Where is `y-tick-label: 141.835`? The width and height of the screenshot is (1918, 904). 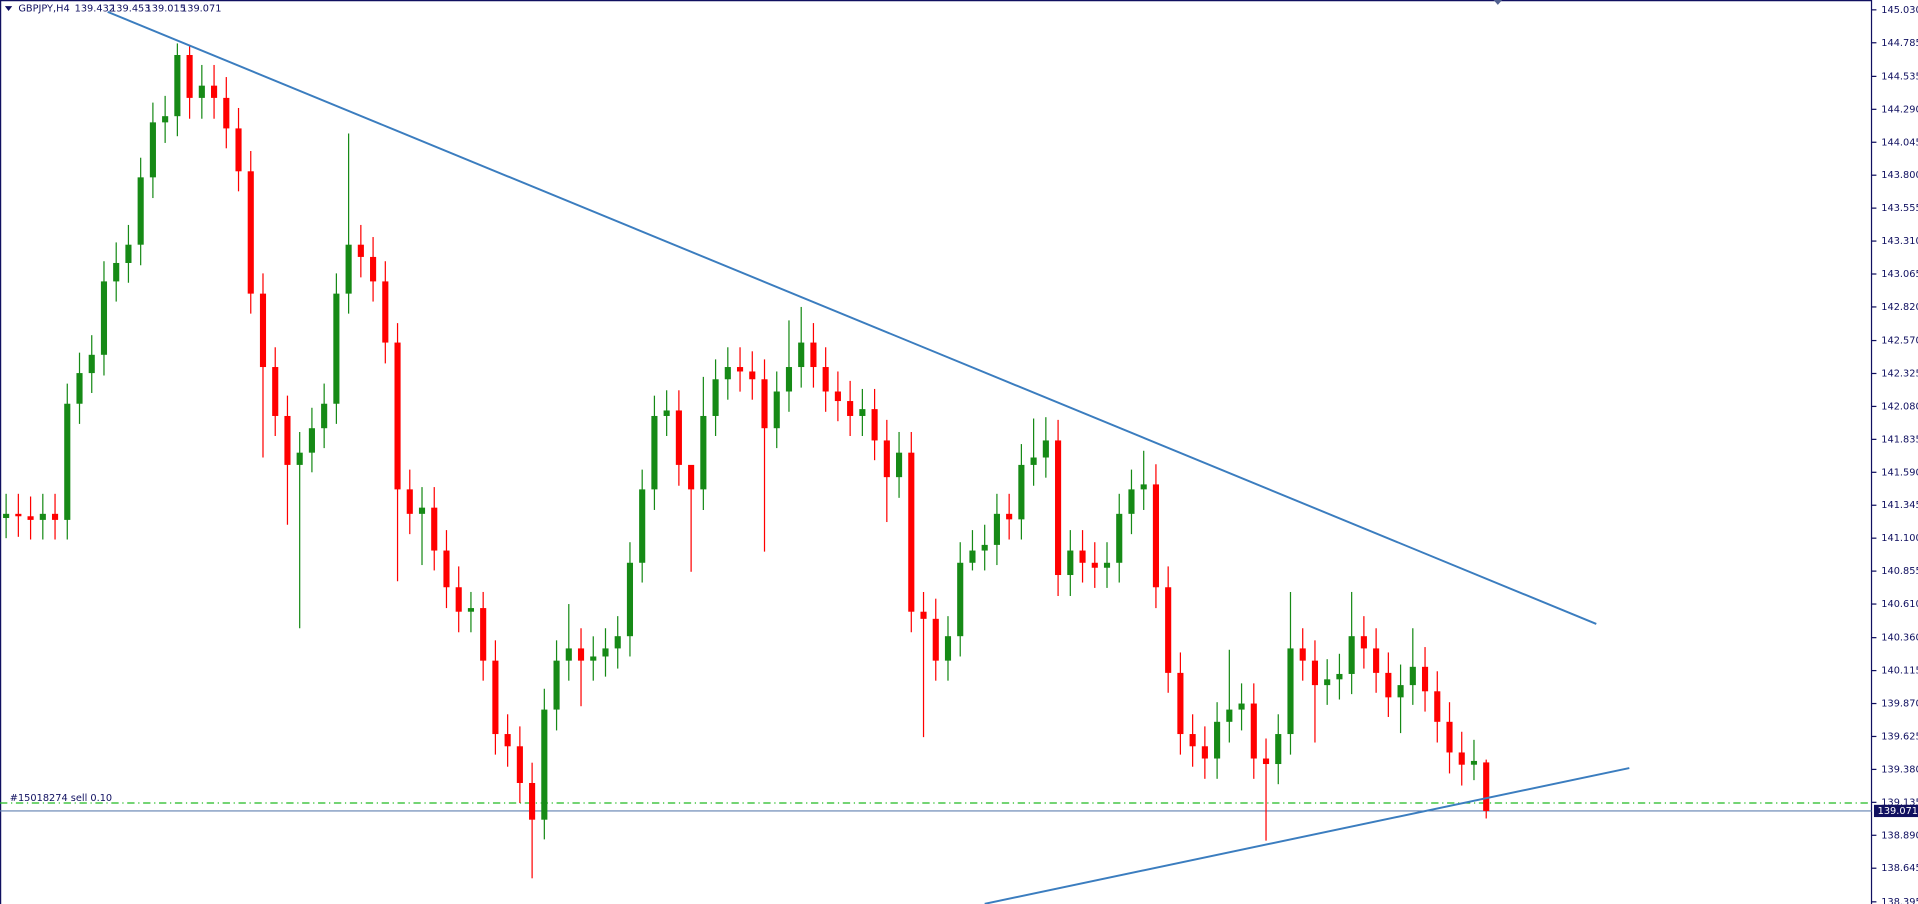
y-tick-label: 141.835 is located at coordinates (1899, 439).